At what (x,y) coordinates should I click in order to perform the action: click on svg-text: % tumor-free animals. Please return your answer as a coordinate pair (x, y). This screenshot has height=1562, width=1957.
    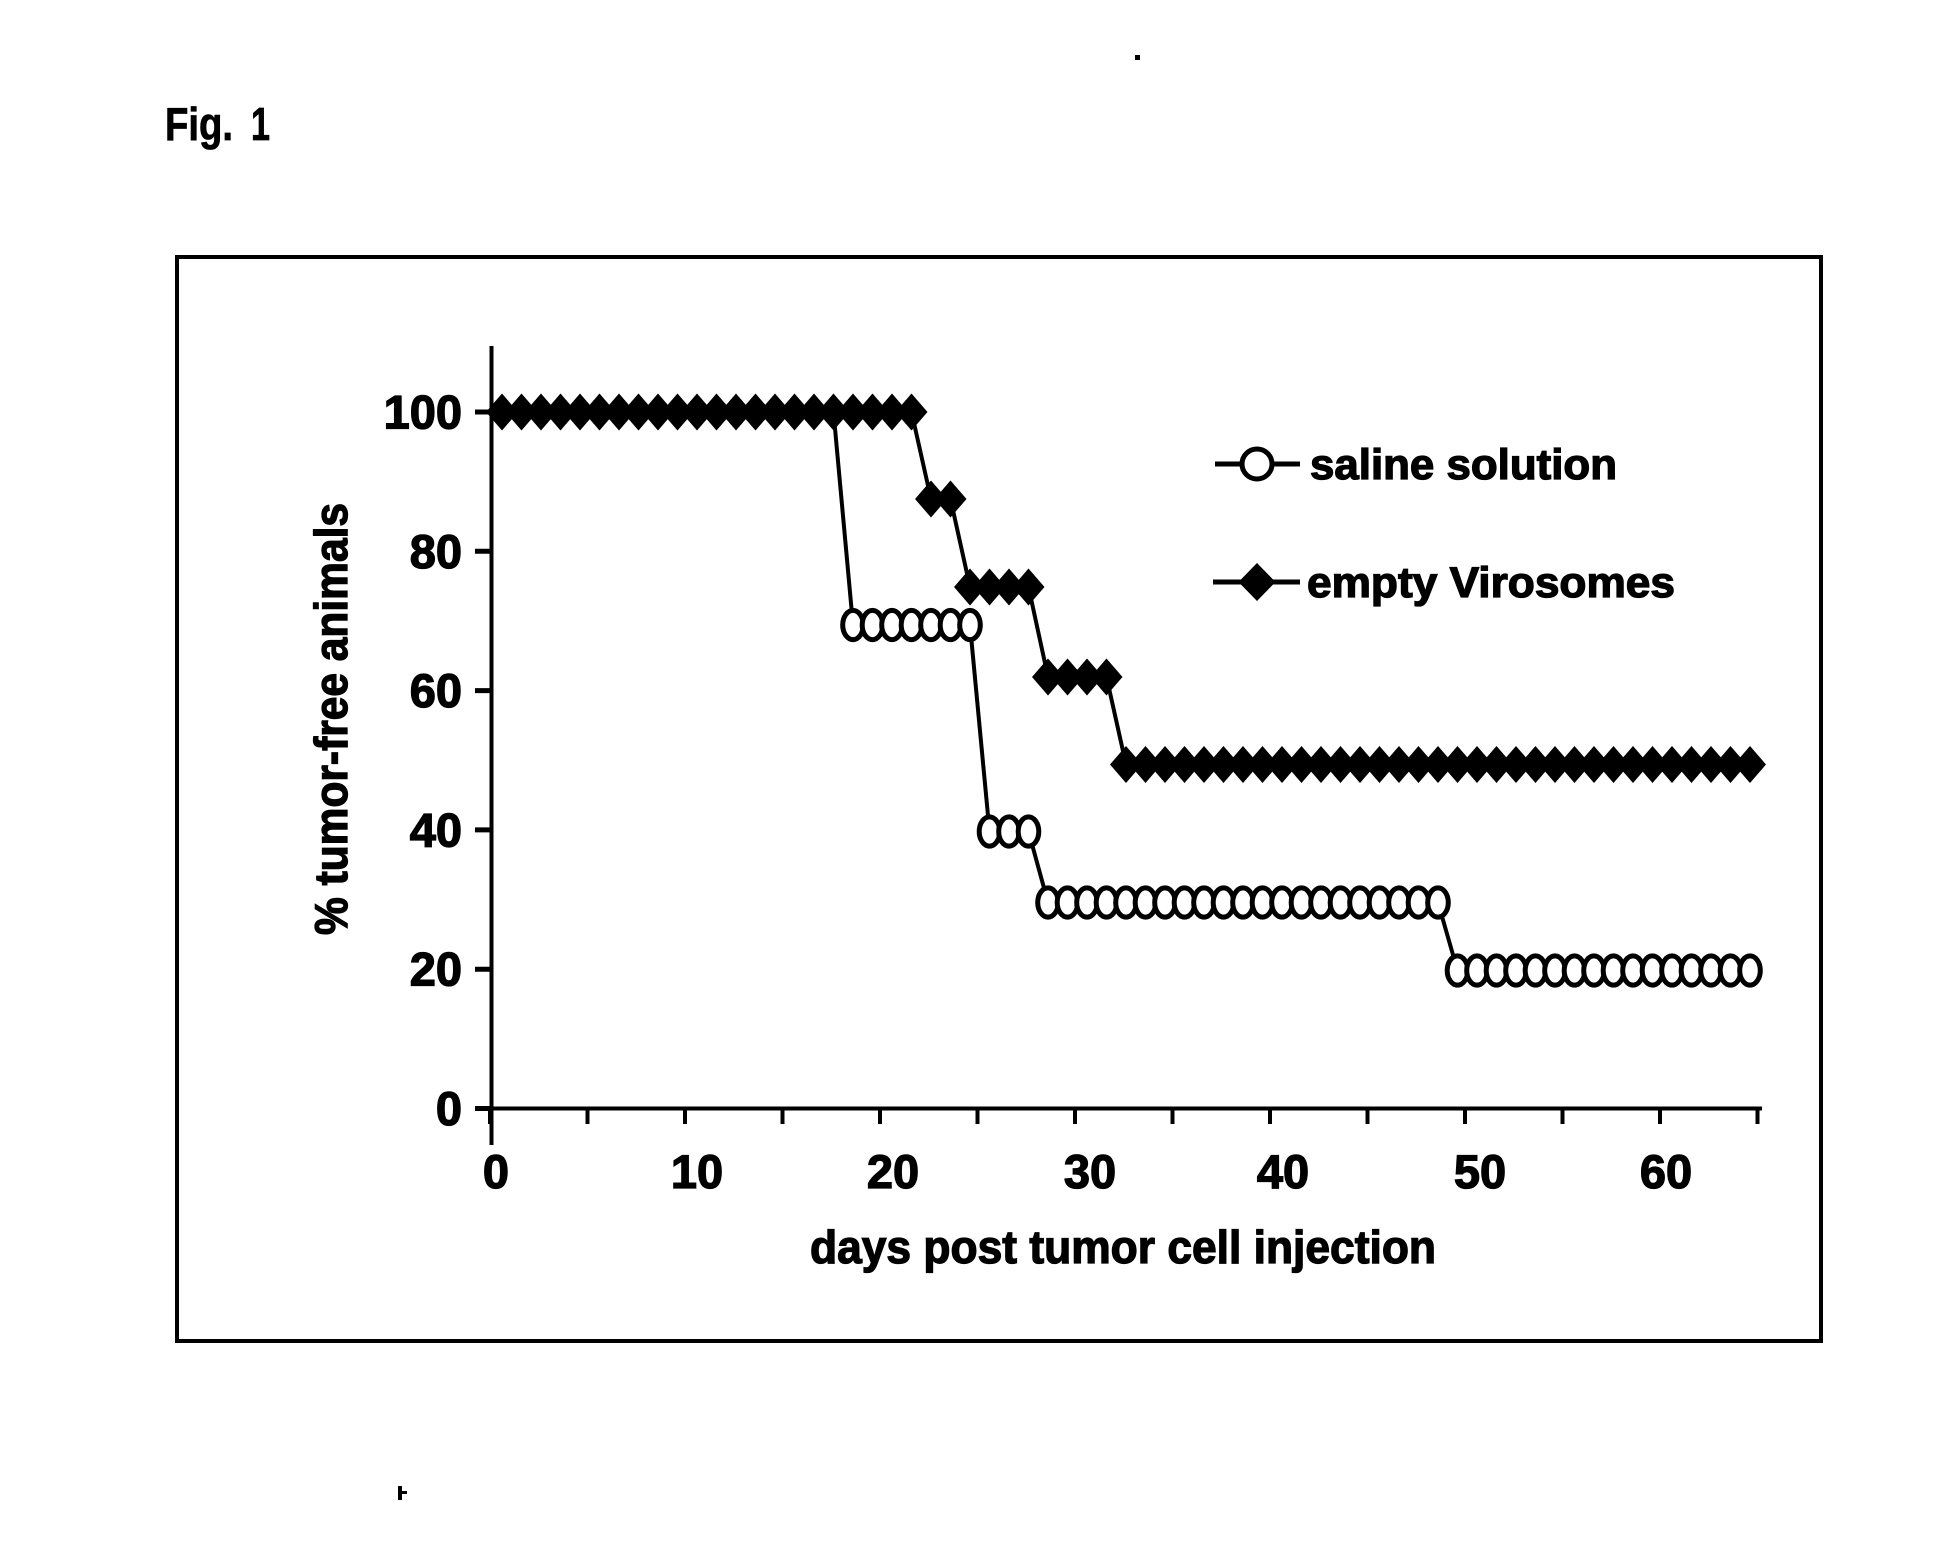
    Looking at the image, I should click on (331, 719).